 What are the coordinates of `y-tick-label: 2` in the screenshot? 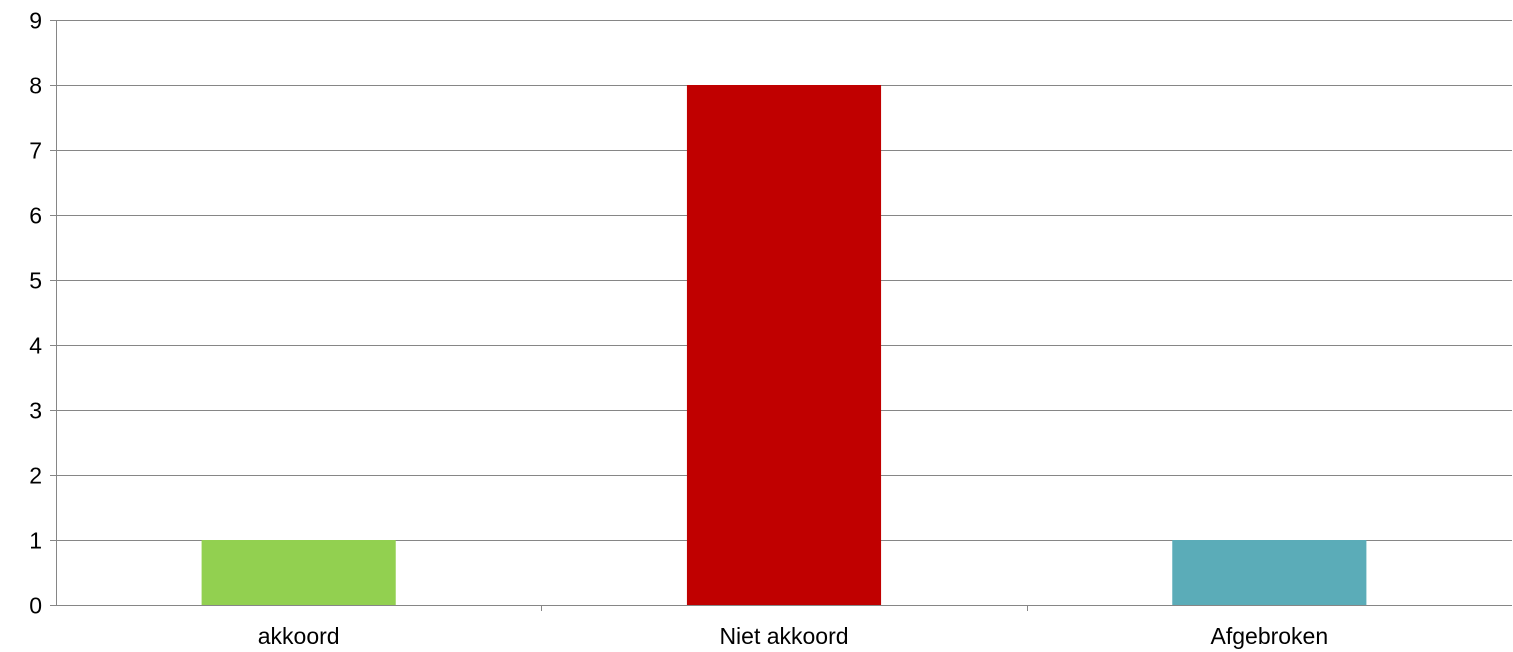 It's located at (35, 476).